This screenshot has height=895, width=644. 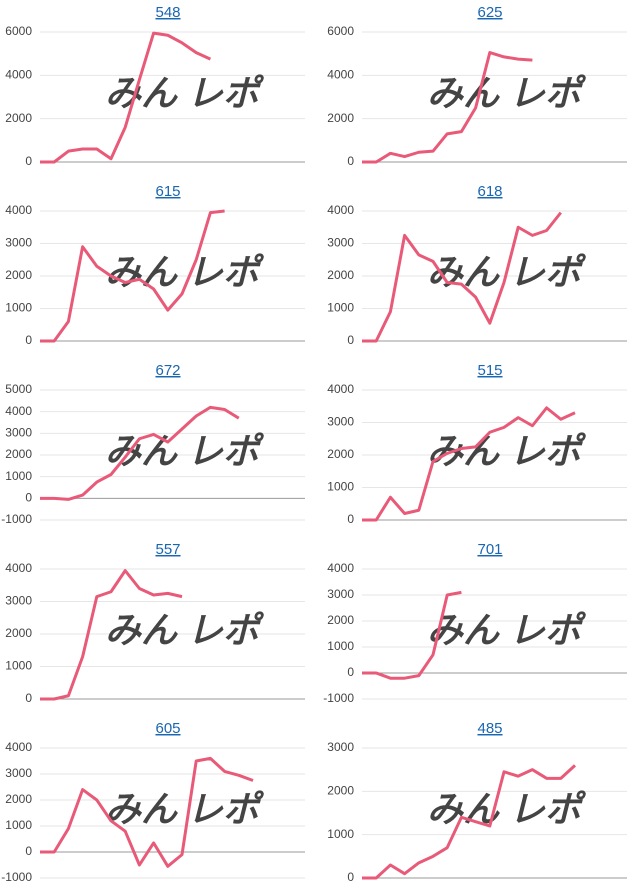 I want to click on chart-title: 615, so click(x=167, y=191).